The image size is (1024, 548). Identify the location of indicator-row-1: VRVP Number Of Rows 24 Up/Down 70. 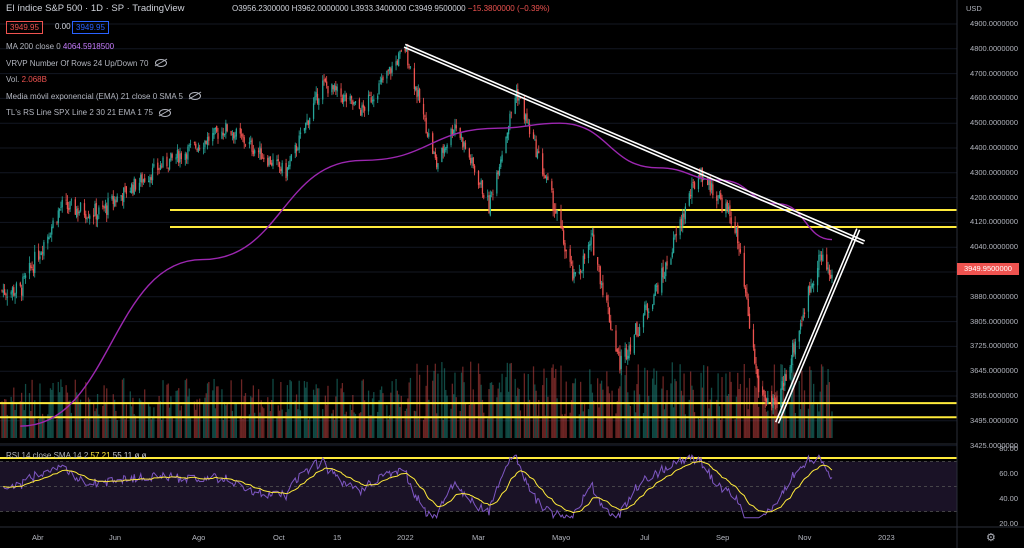
(86, 64).